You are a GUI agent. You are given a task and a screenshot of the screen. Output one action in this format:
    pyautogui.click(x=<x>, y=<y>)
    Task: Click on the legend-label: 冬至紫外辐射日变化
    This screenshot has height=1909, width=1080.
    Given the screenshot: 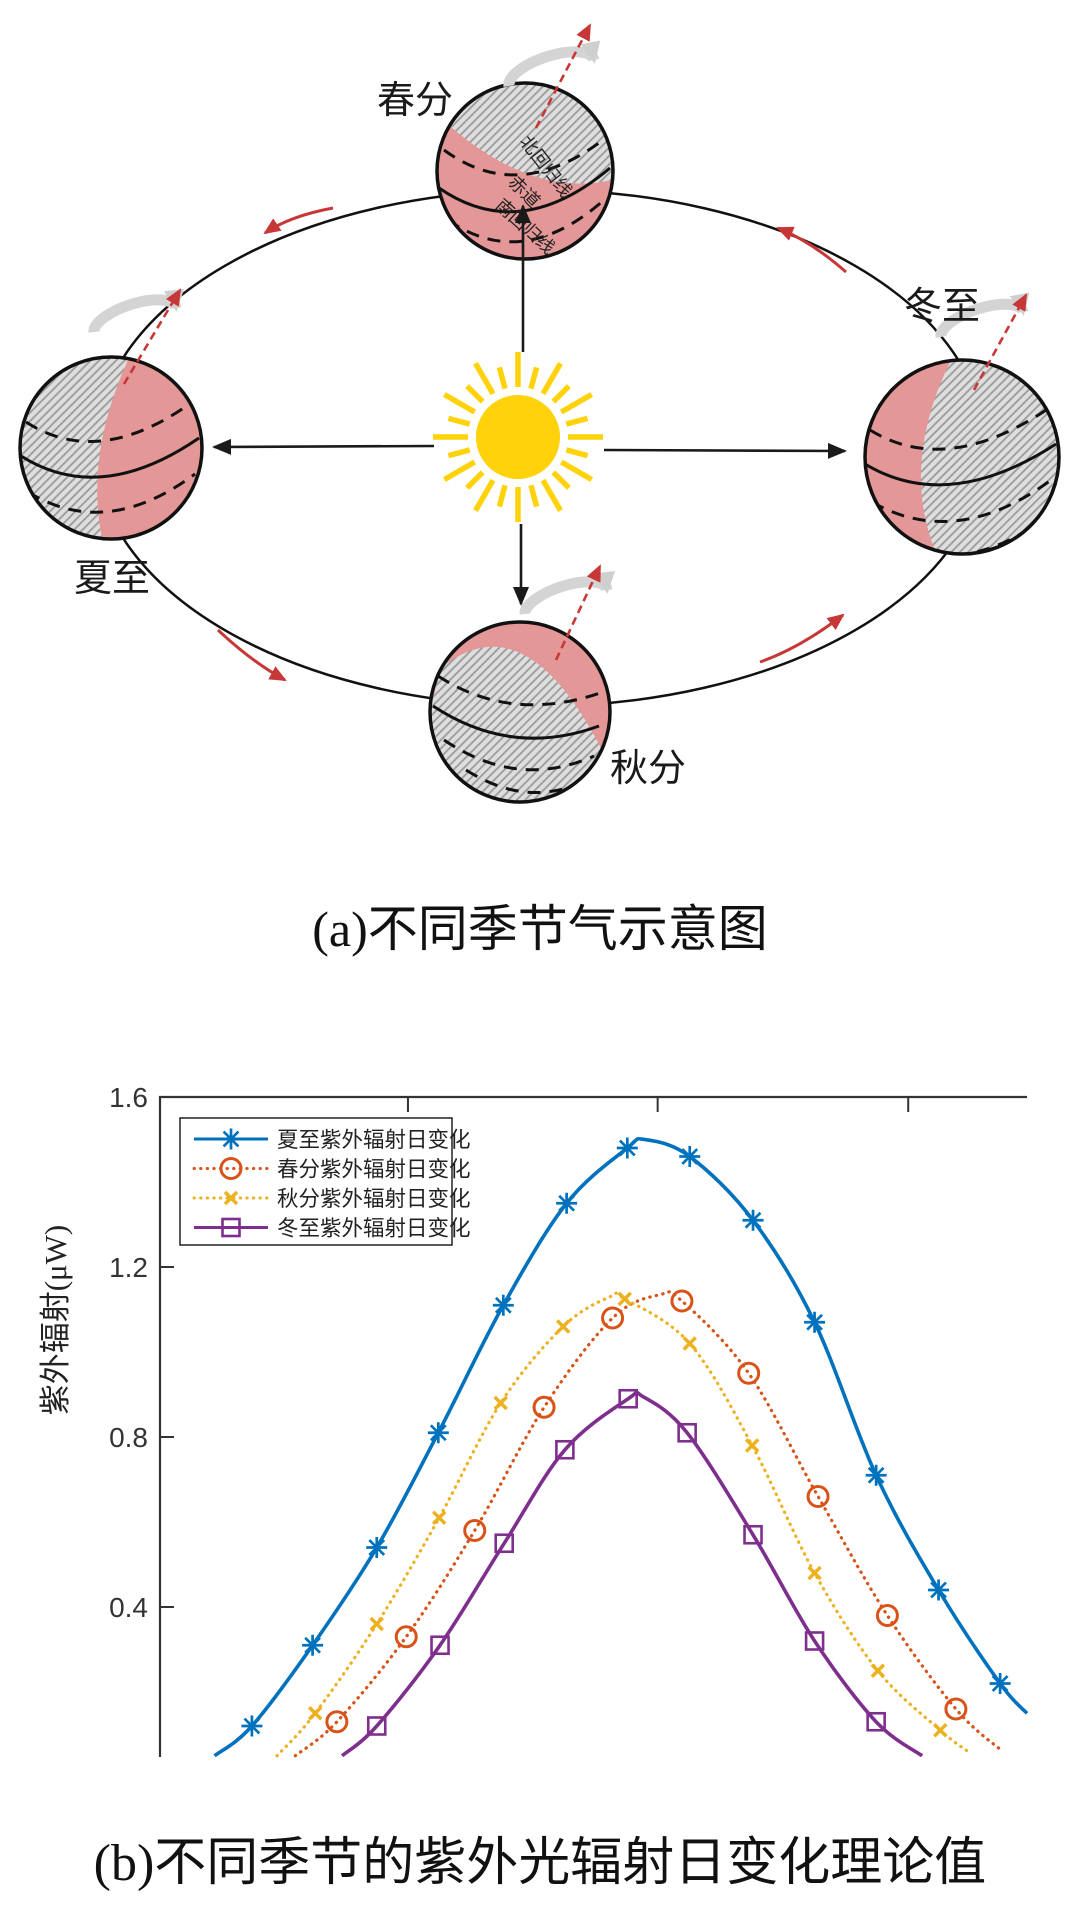 What is the action you would take?
    pyautogui.click(x=374, y=1229)
    